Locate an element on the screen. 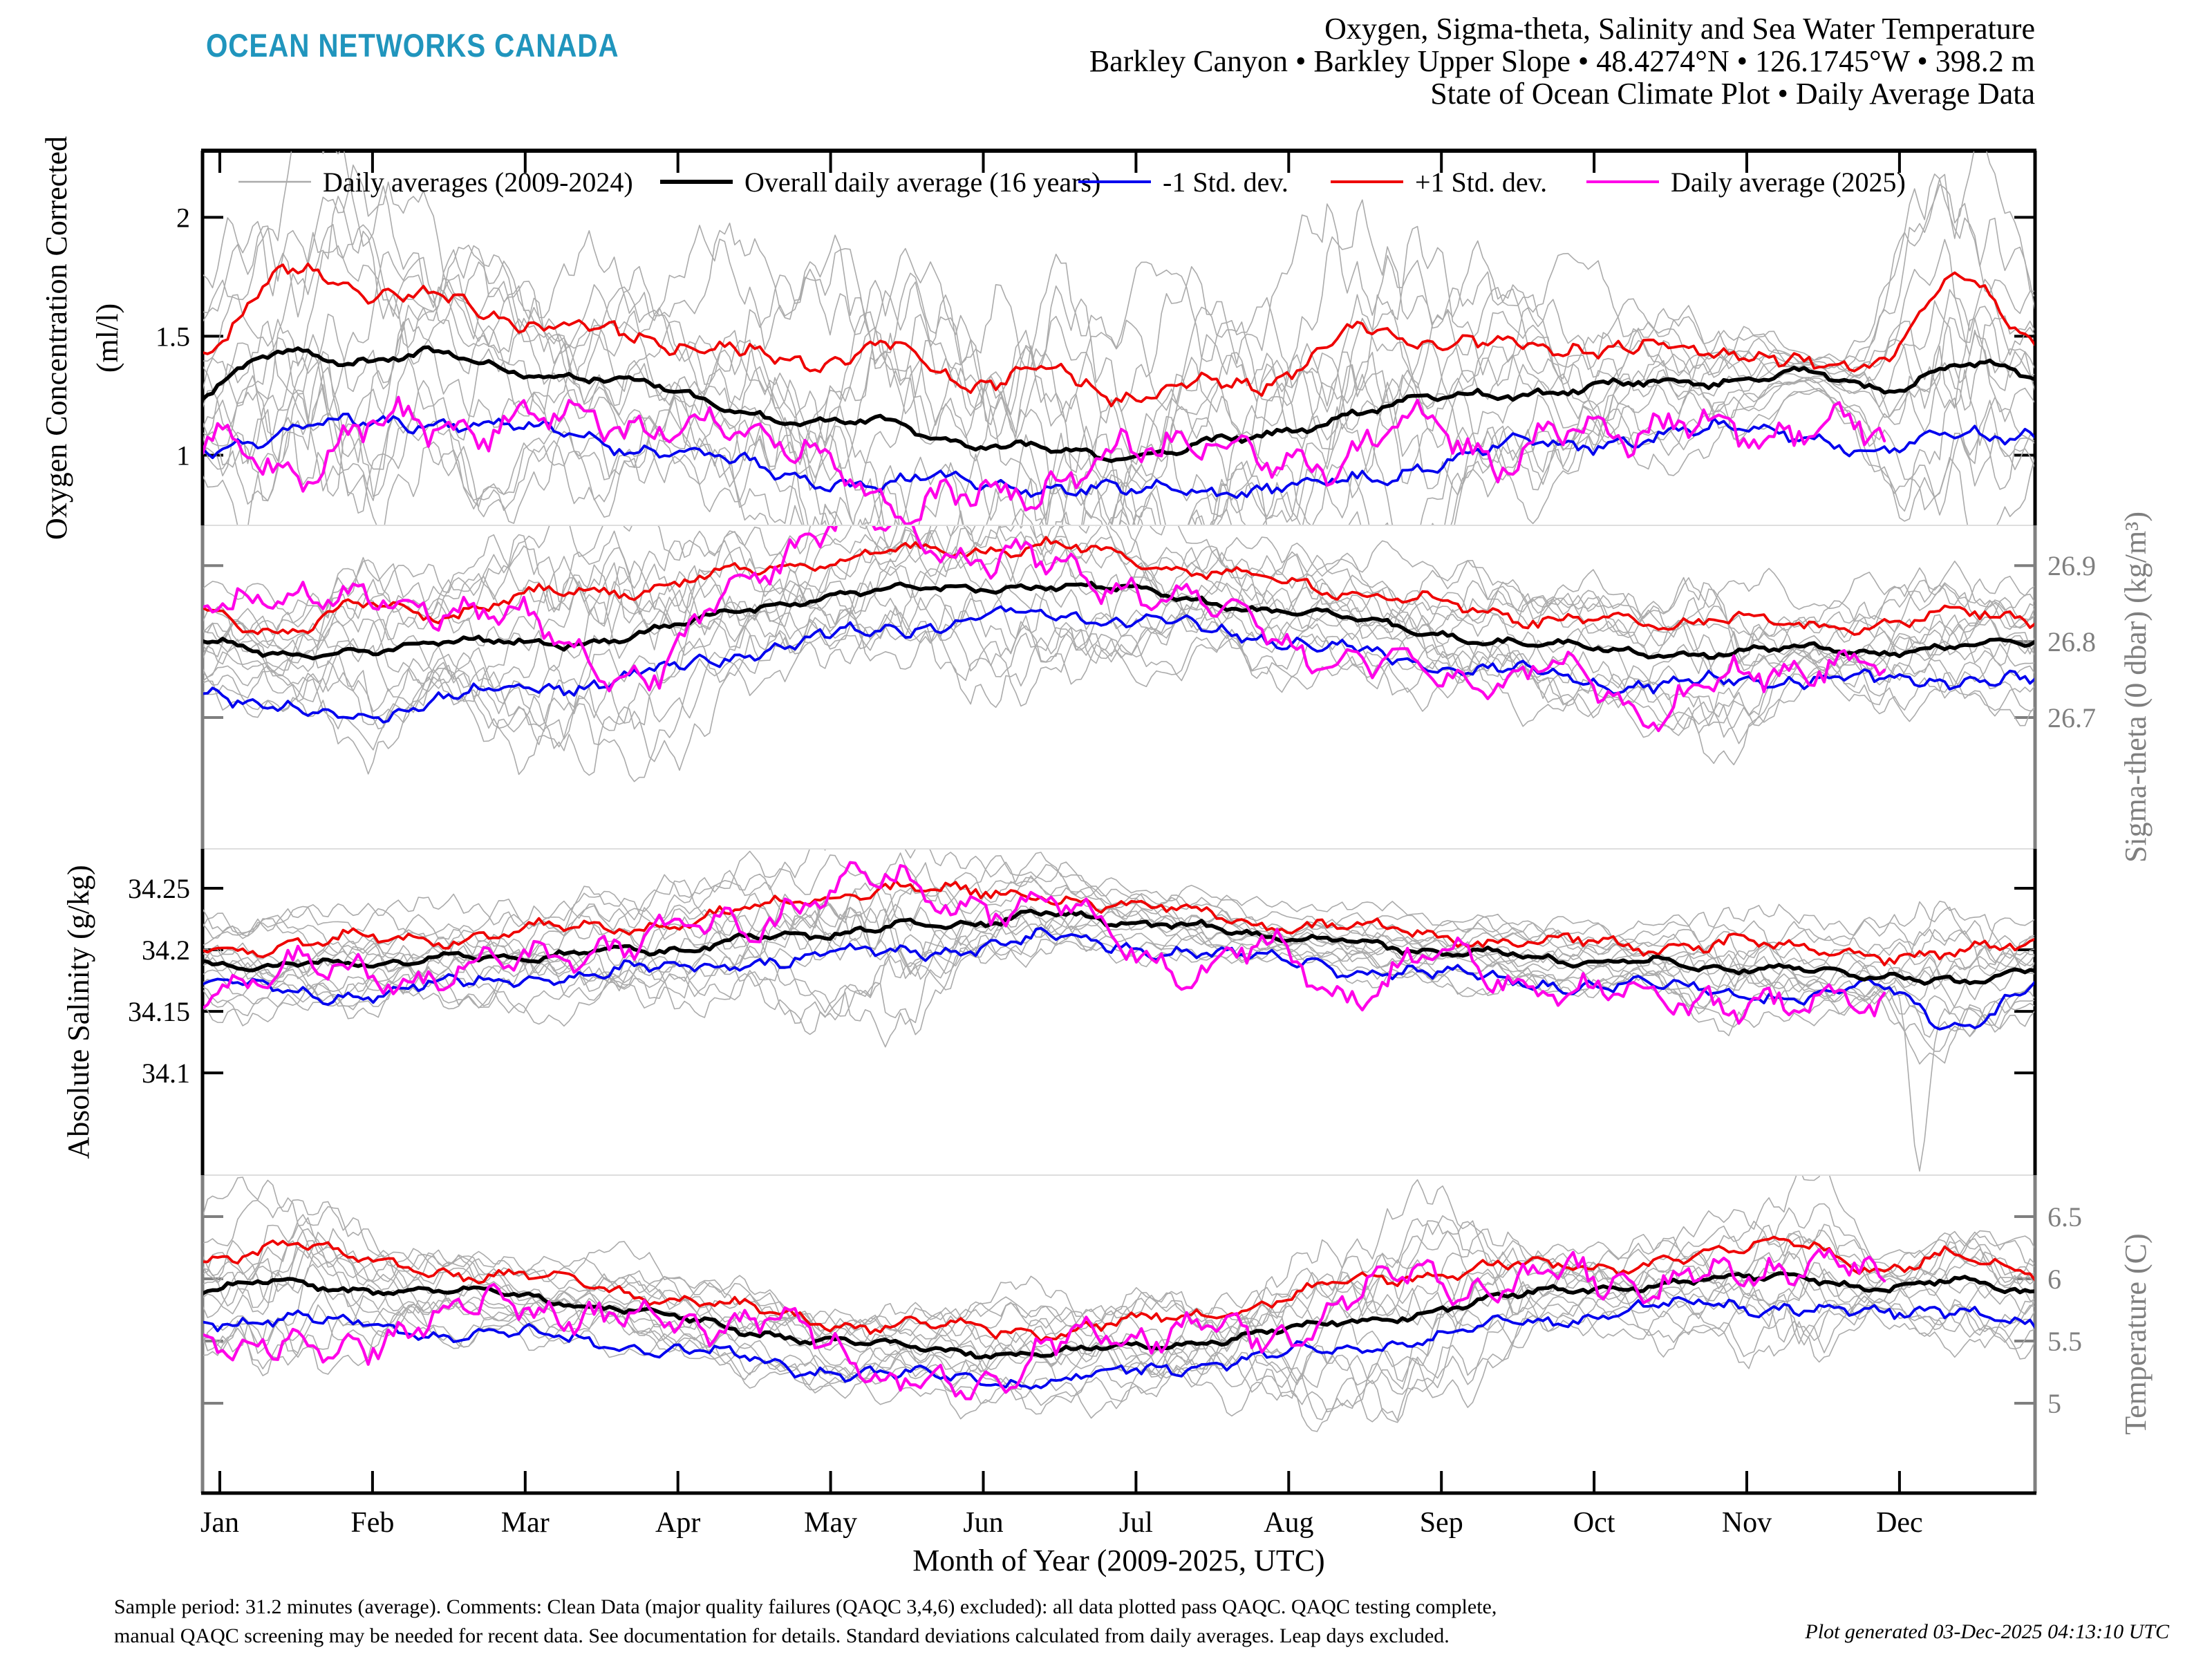 The image size is (2212, 1659). legend-item-gray: Daily averages (2009-2024) is located at coordinates (435, 182).